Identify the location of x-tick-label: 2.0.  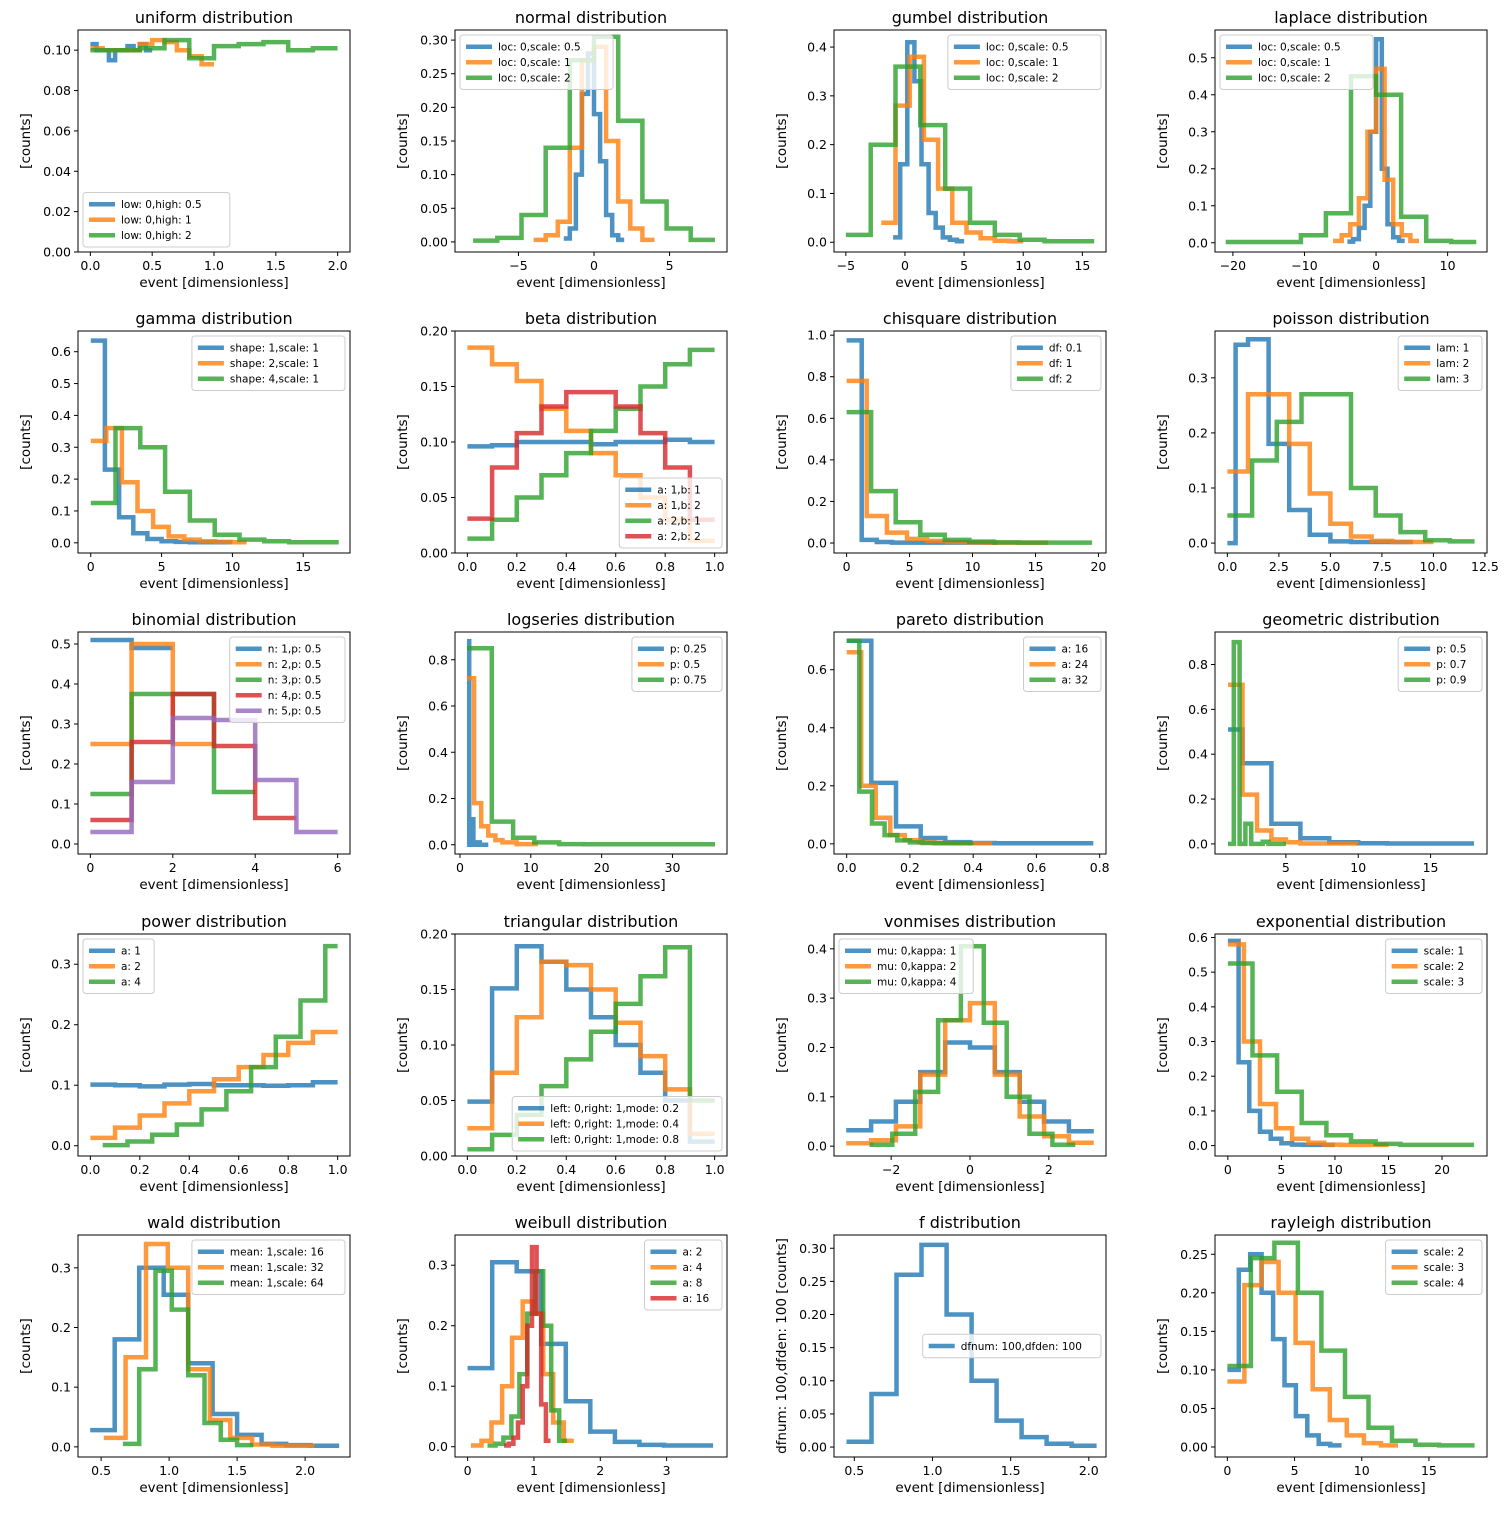
(338, 265).